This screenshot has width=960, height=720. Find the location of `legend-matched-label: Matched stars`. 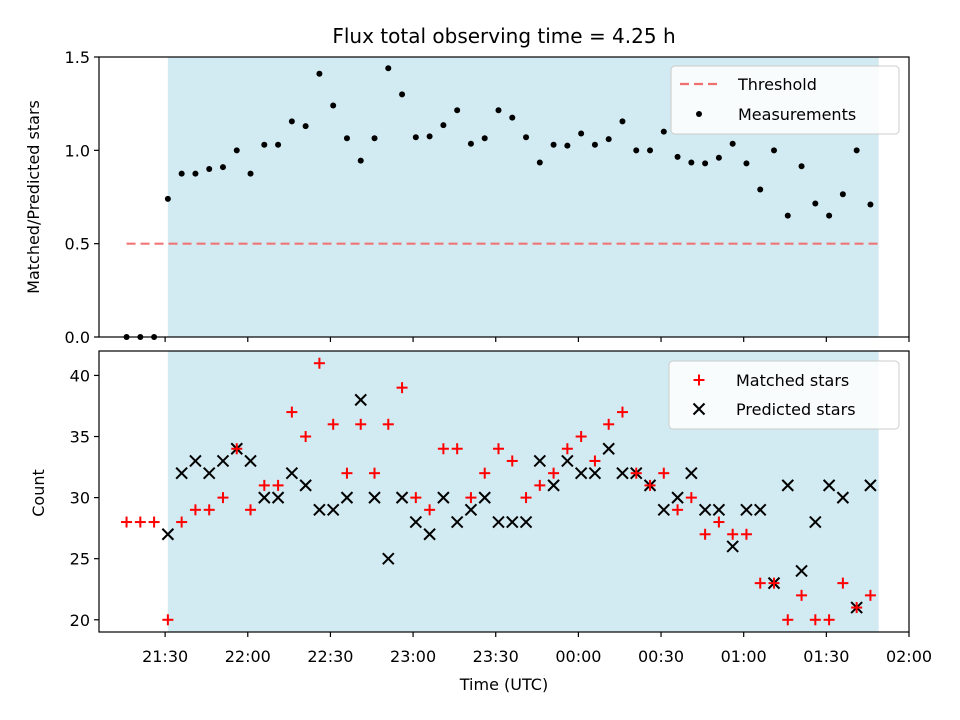

legend-matched-label: Matched stars is located at coordinates (792, 380).